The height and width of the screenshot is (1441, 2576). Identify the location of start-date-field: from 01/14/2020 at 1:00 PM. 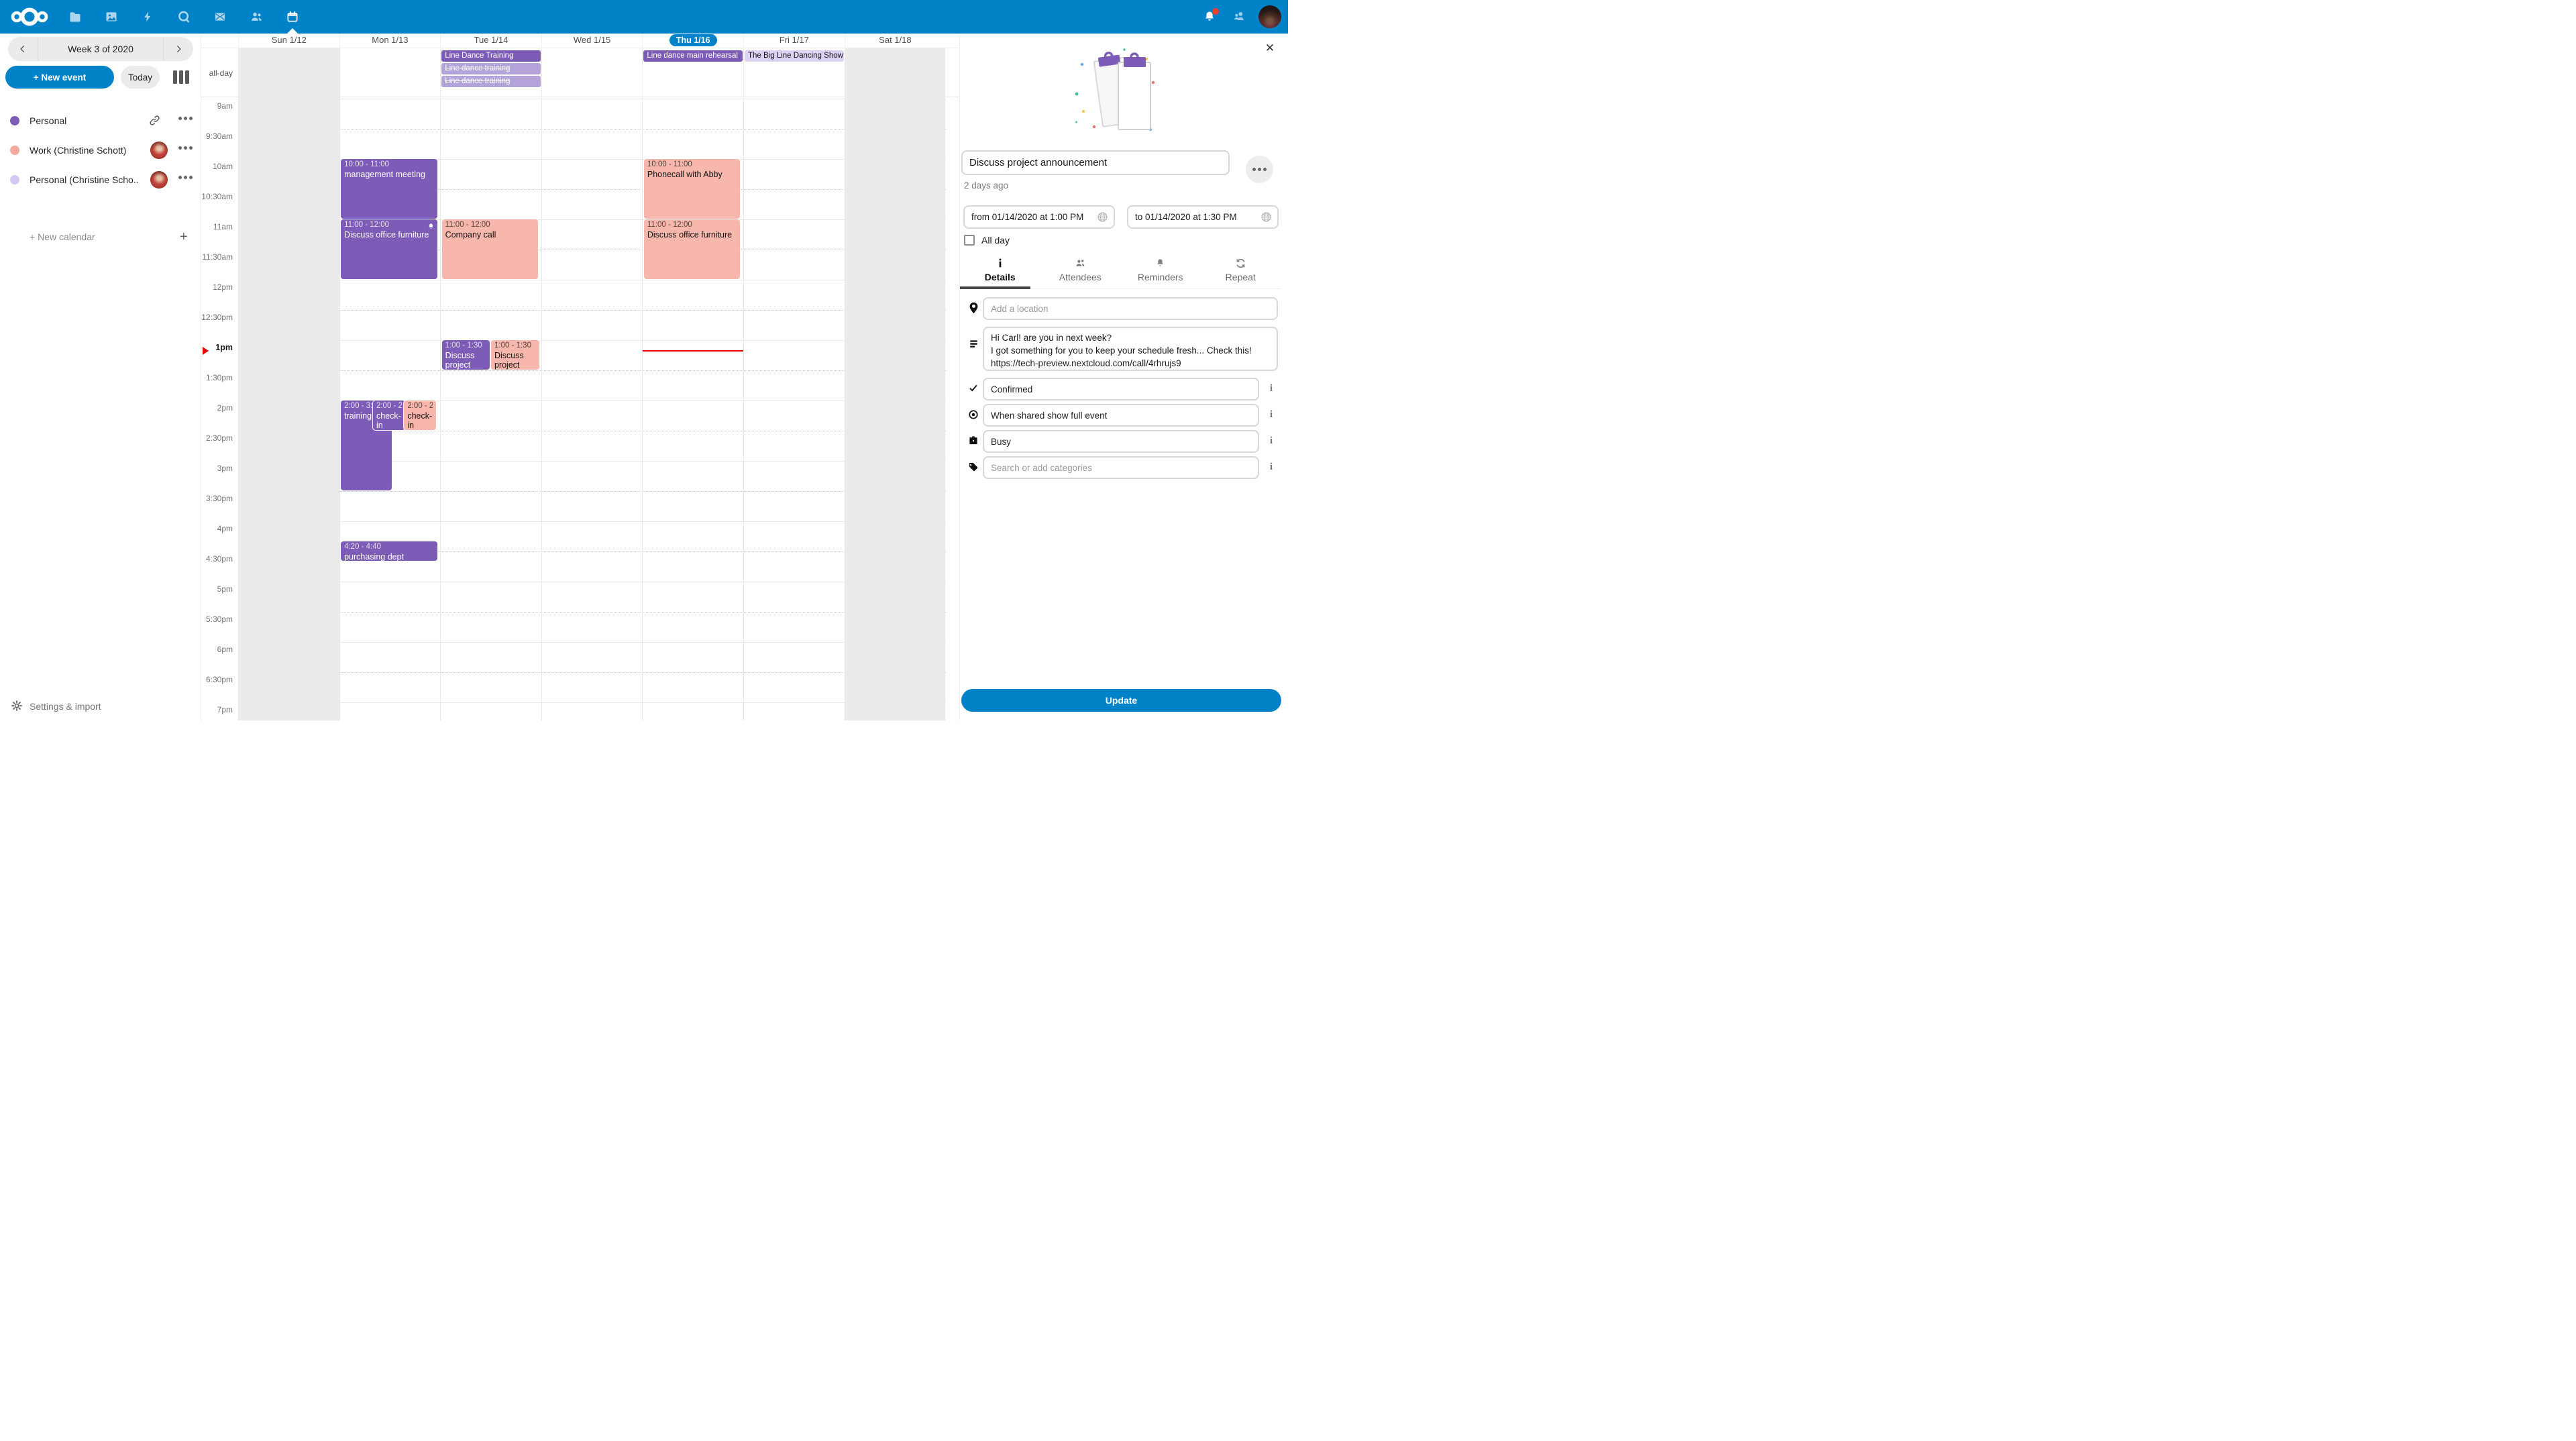
(1039, 217).